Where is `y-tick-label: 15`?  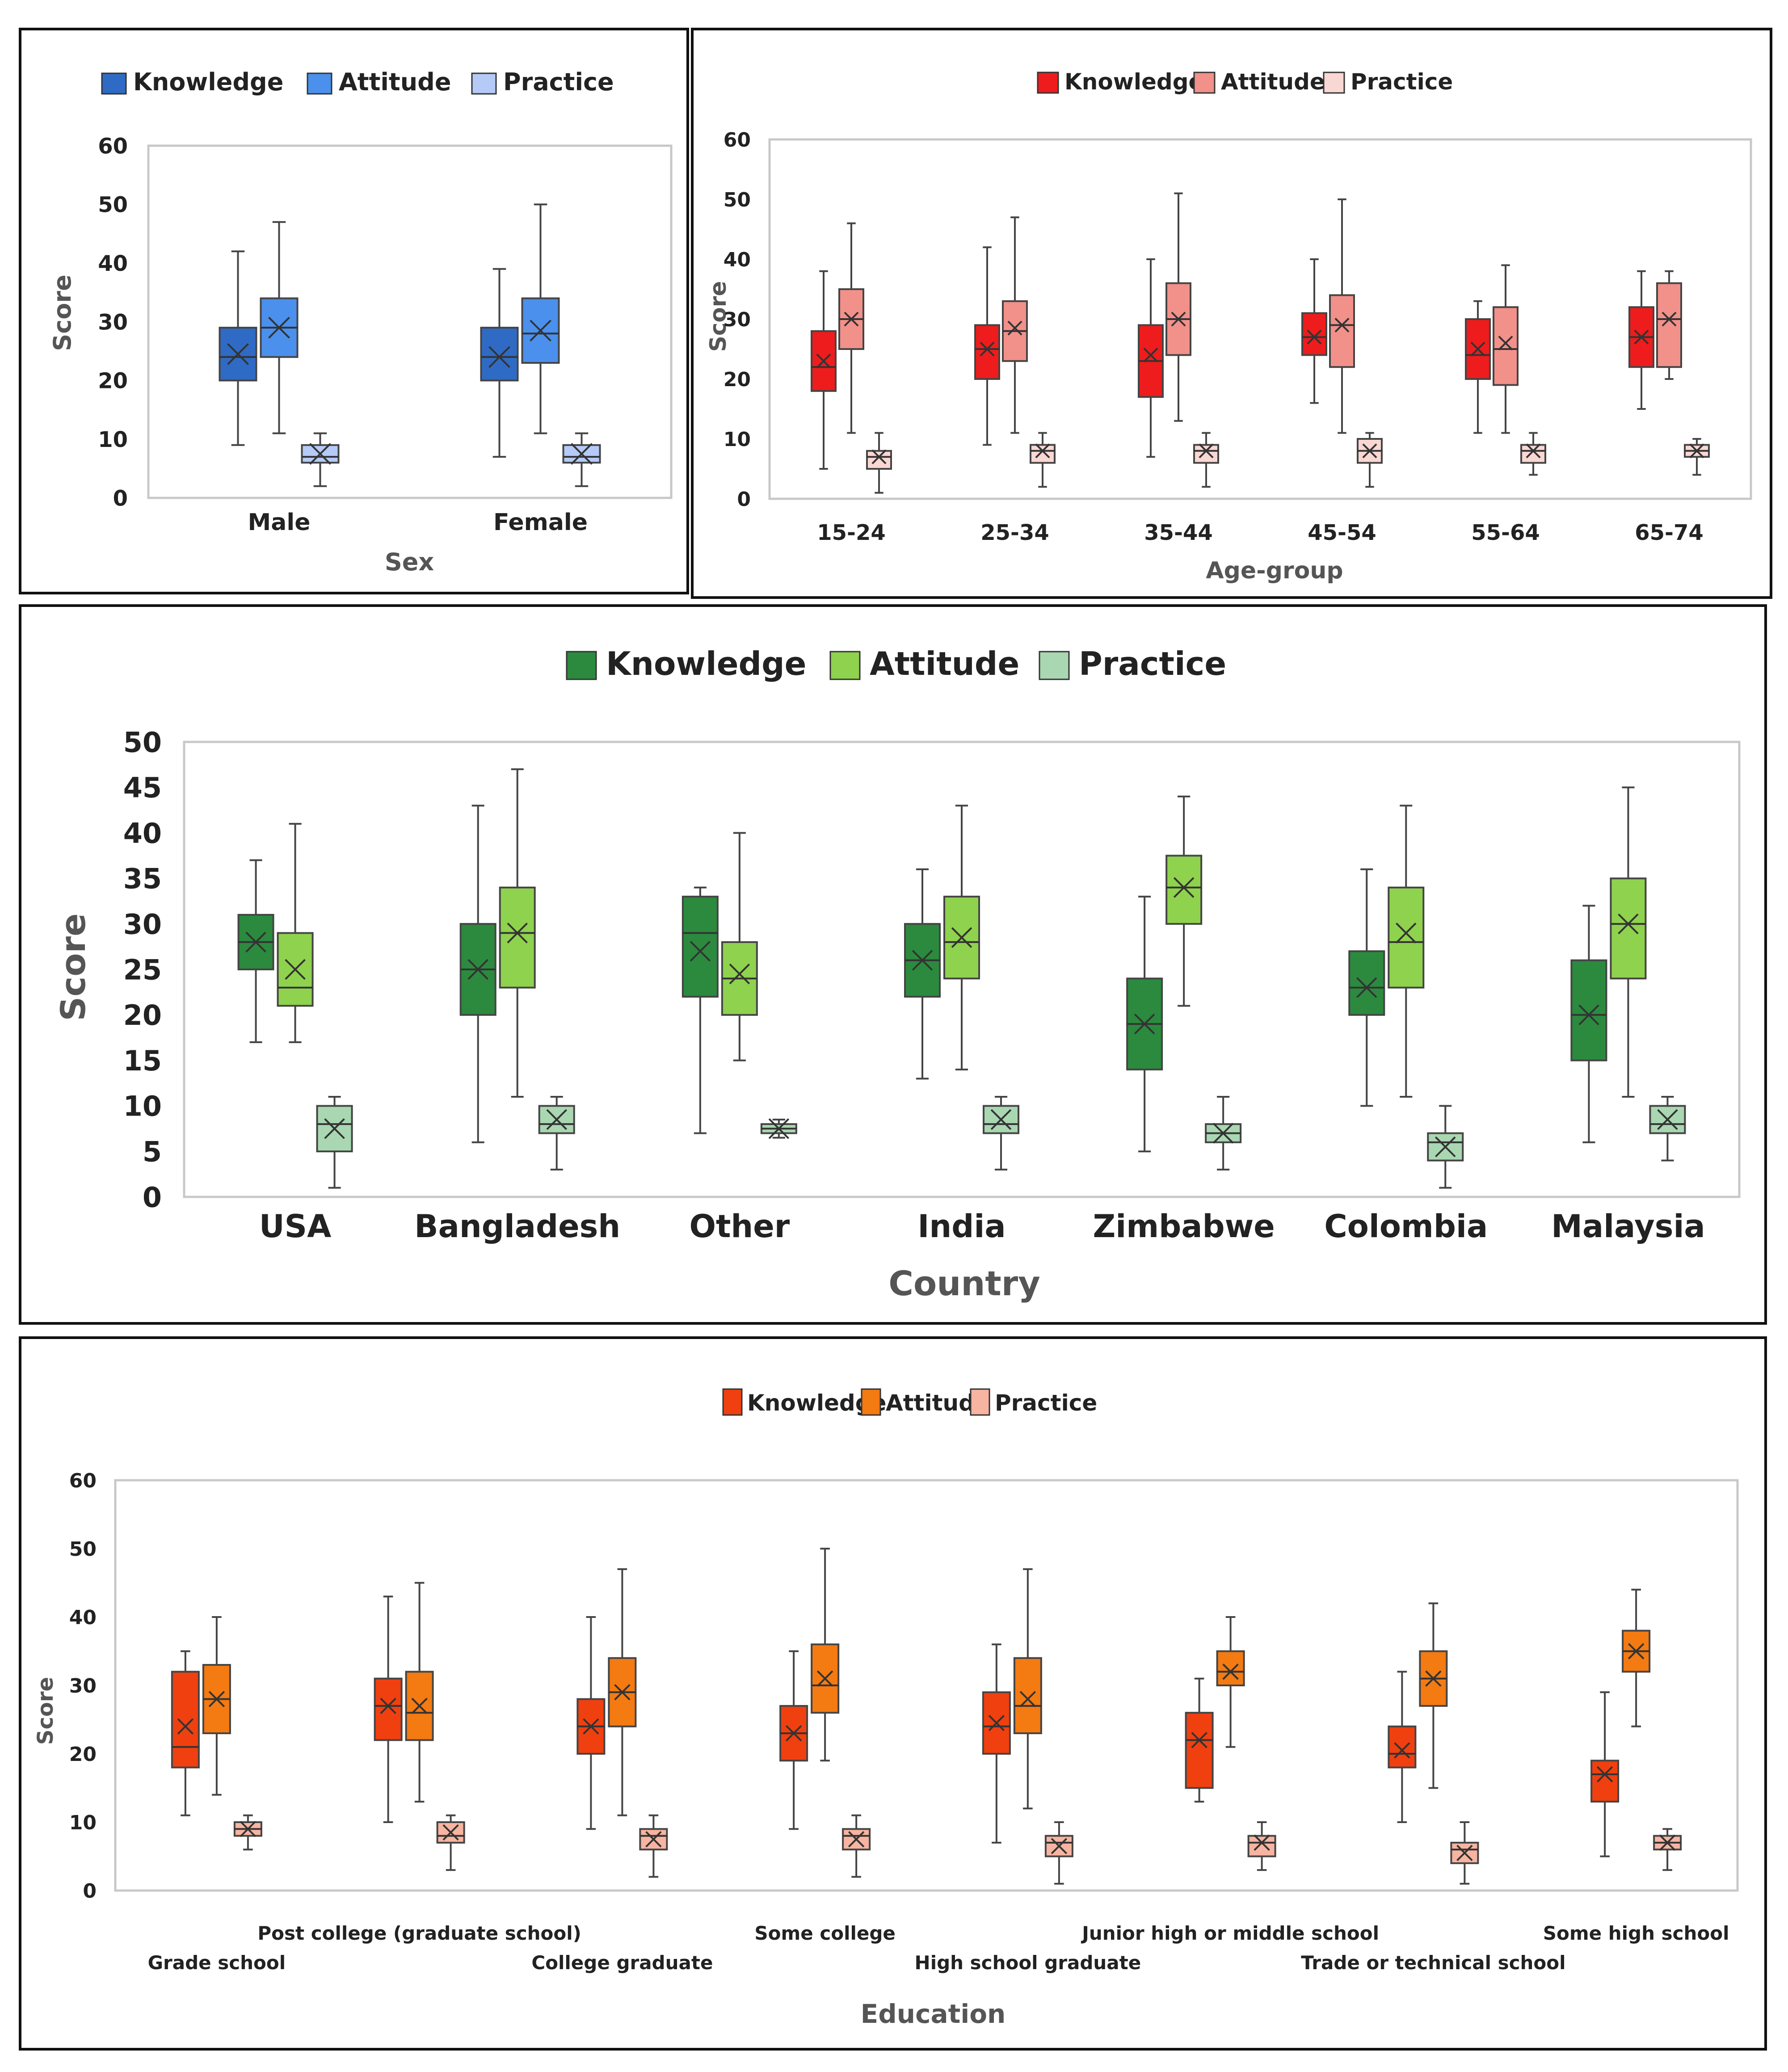 y-tick-label: 15 is located at coordinates (142, 1060).